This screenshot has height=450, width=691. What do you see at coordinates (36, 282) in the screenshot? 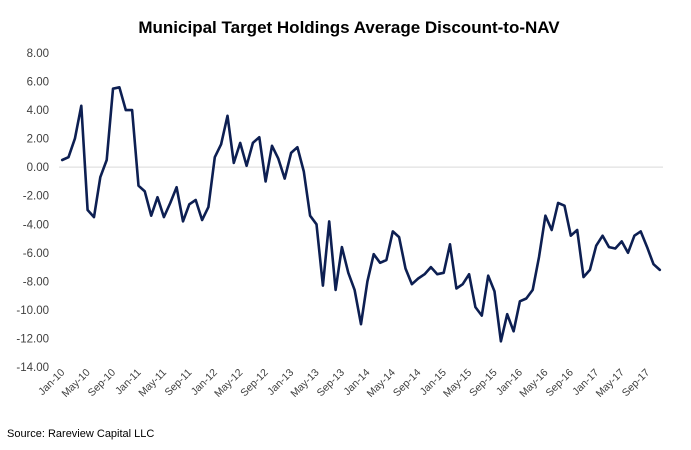
I see `y-tick-label: -8.00` at bounding box center [36, 282].